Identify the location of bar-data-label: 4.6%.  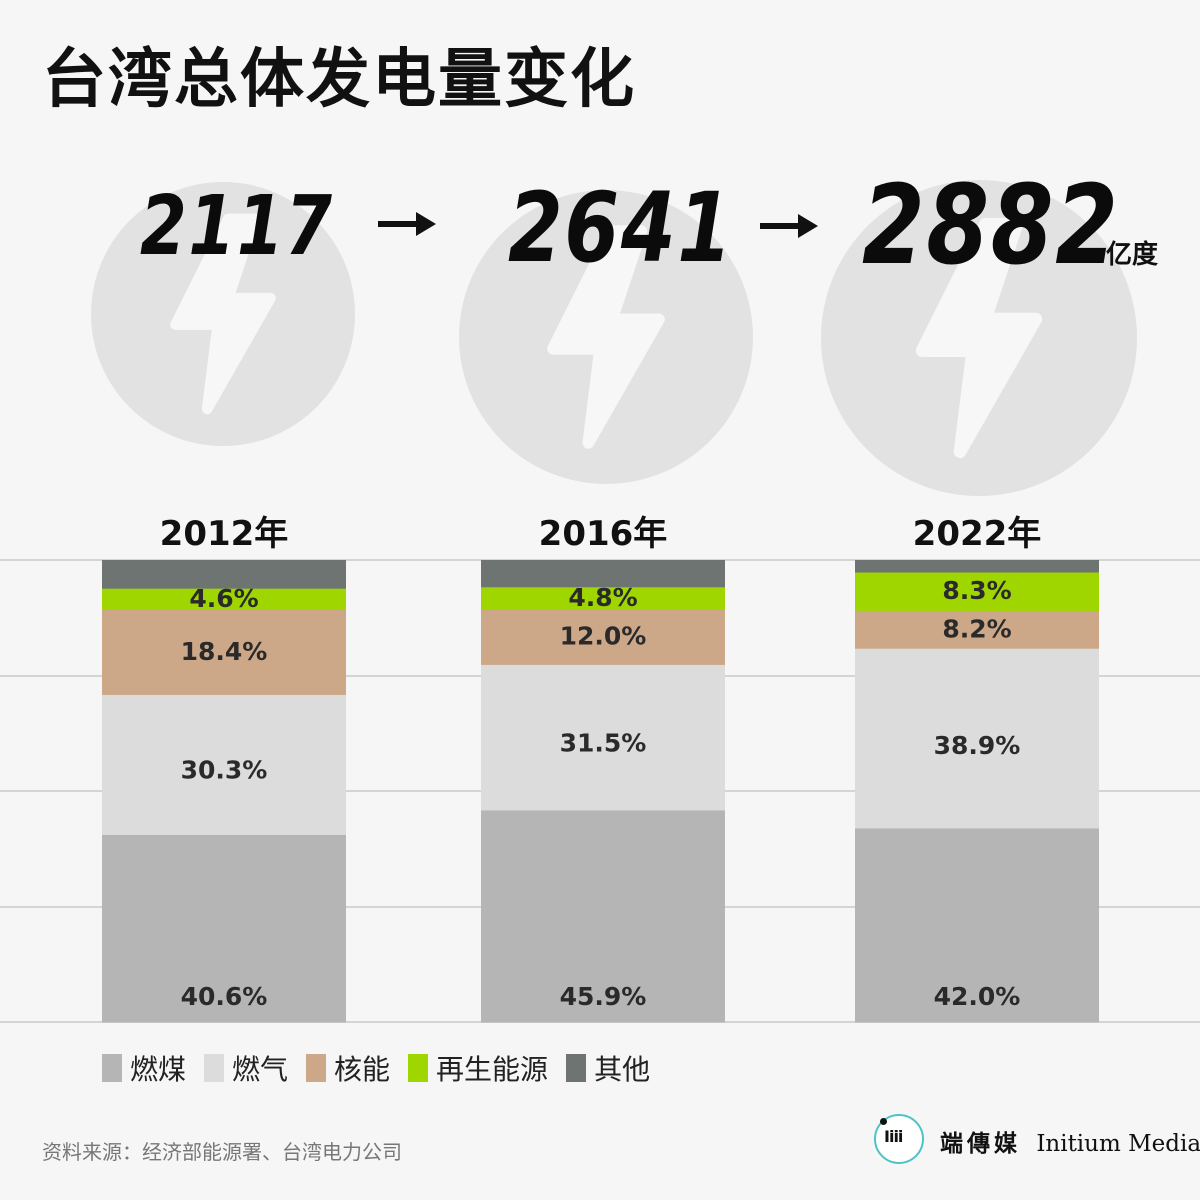
(223, 598).